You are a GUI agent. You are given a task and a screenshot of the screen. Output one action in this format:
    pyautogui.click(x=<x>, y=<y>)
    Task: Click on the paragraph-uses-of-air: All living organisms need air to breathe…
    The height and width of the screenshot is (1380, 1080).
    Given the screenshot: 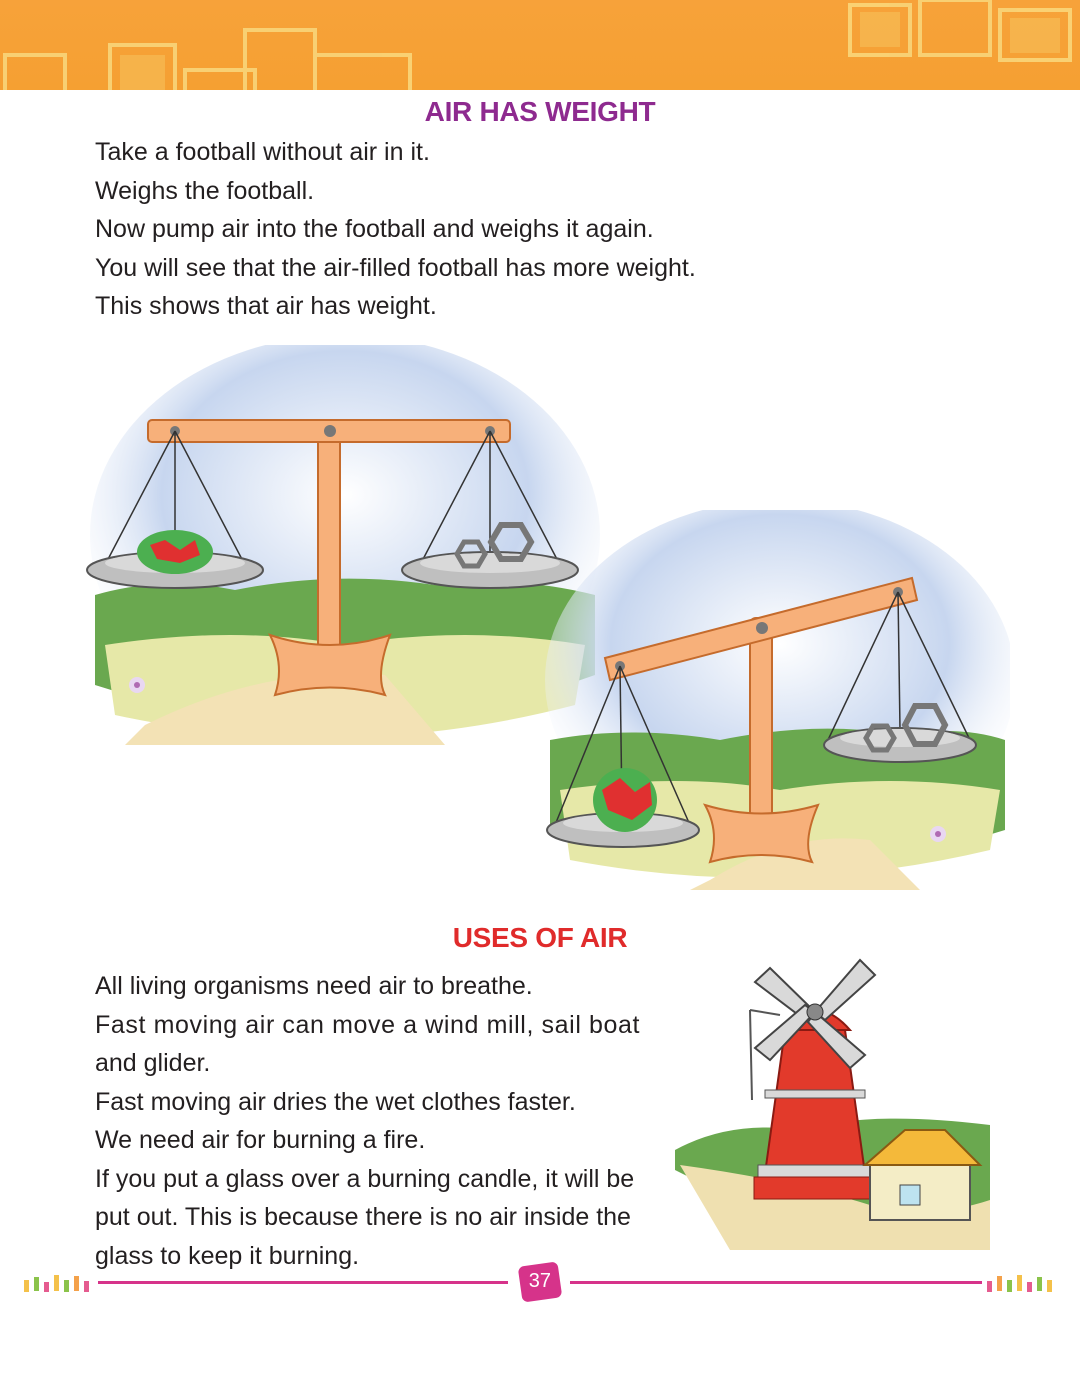 What is the action you would take?
    pyautogui.click(x=382, y=1121)
    